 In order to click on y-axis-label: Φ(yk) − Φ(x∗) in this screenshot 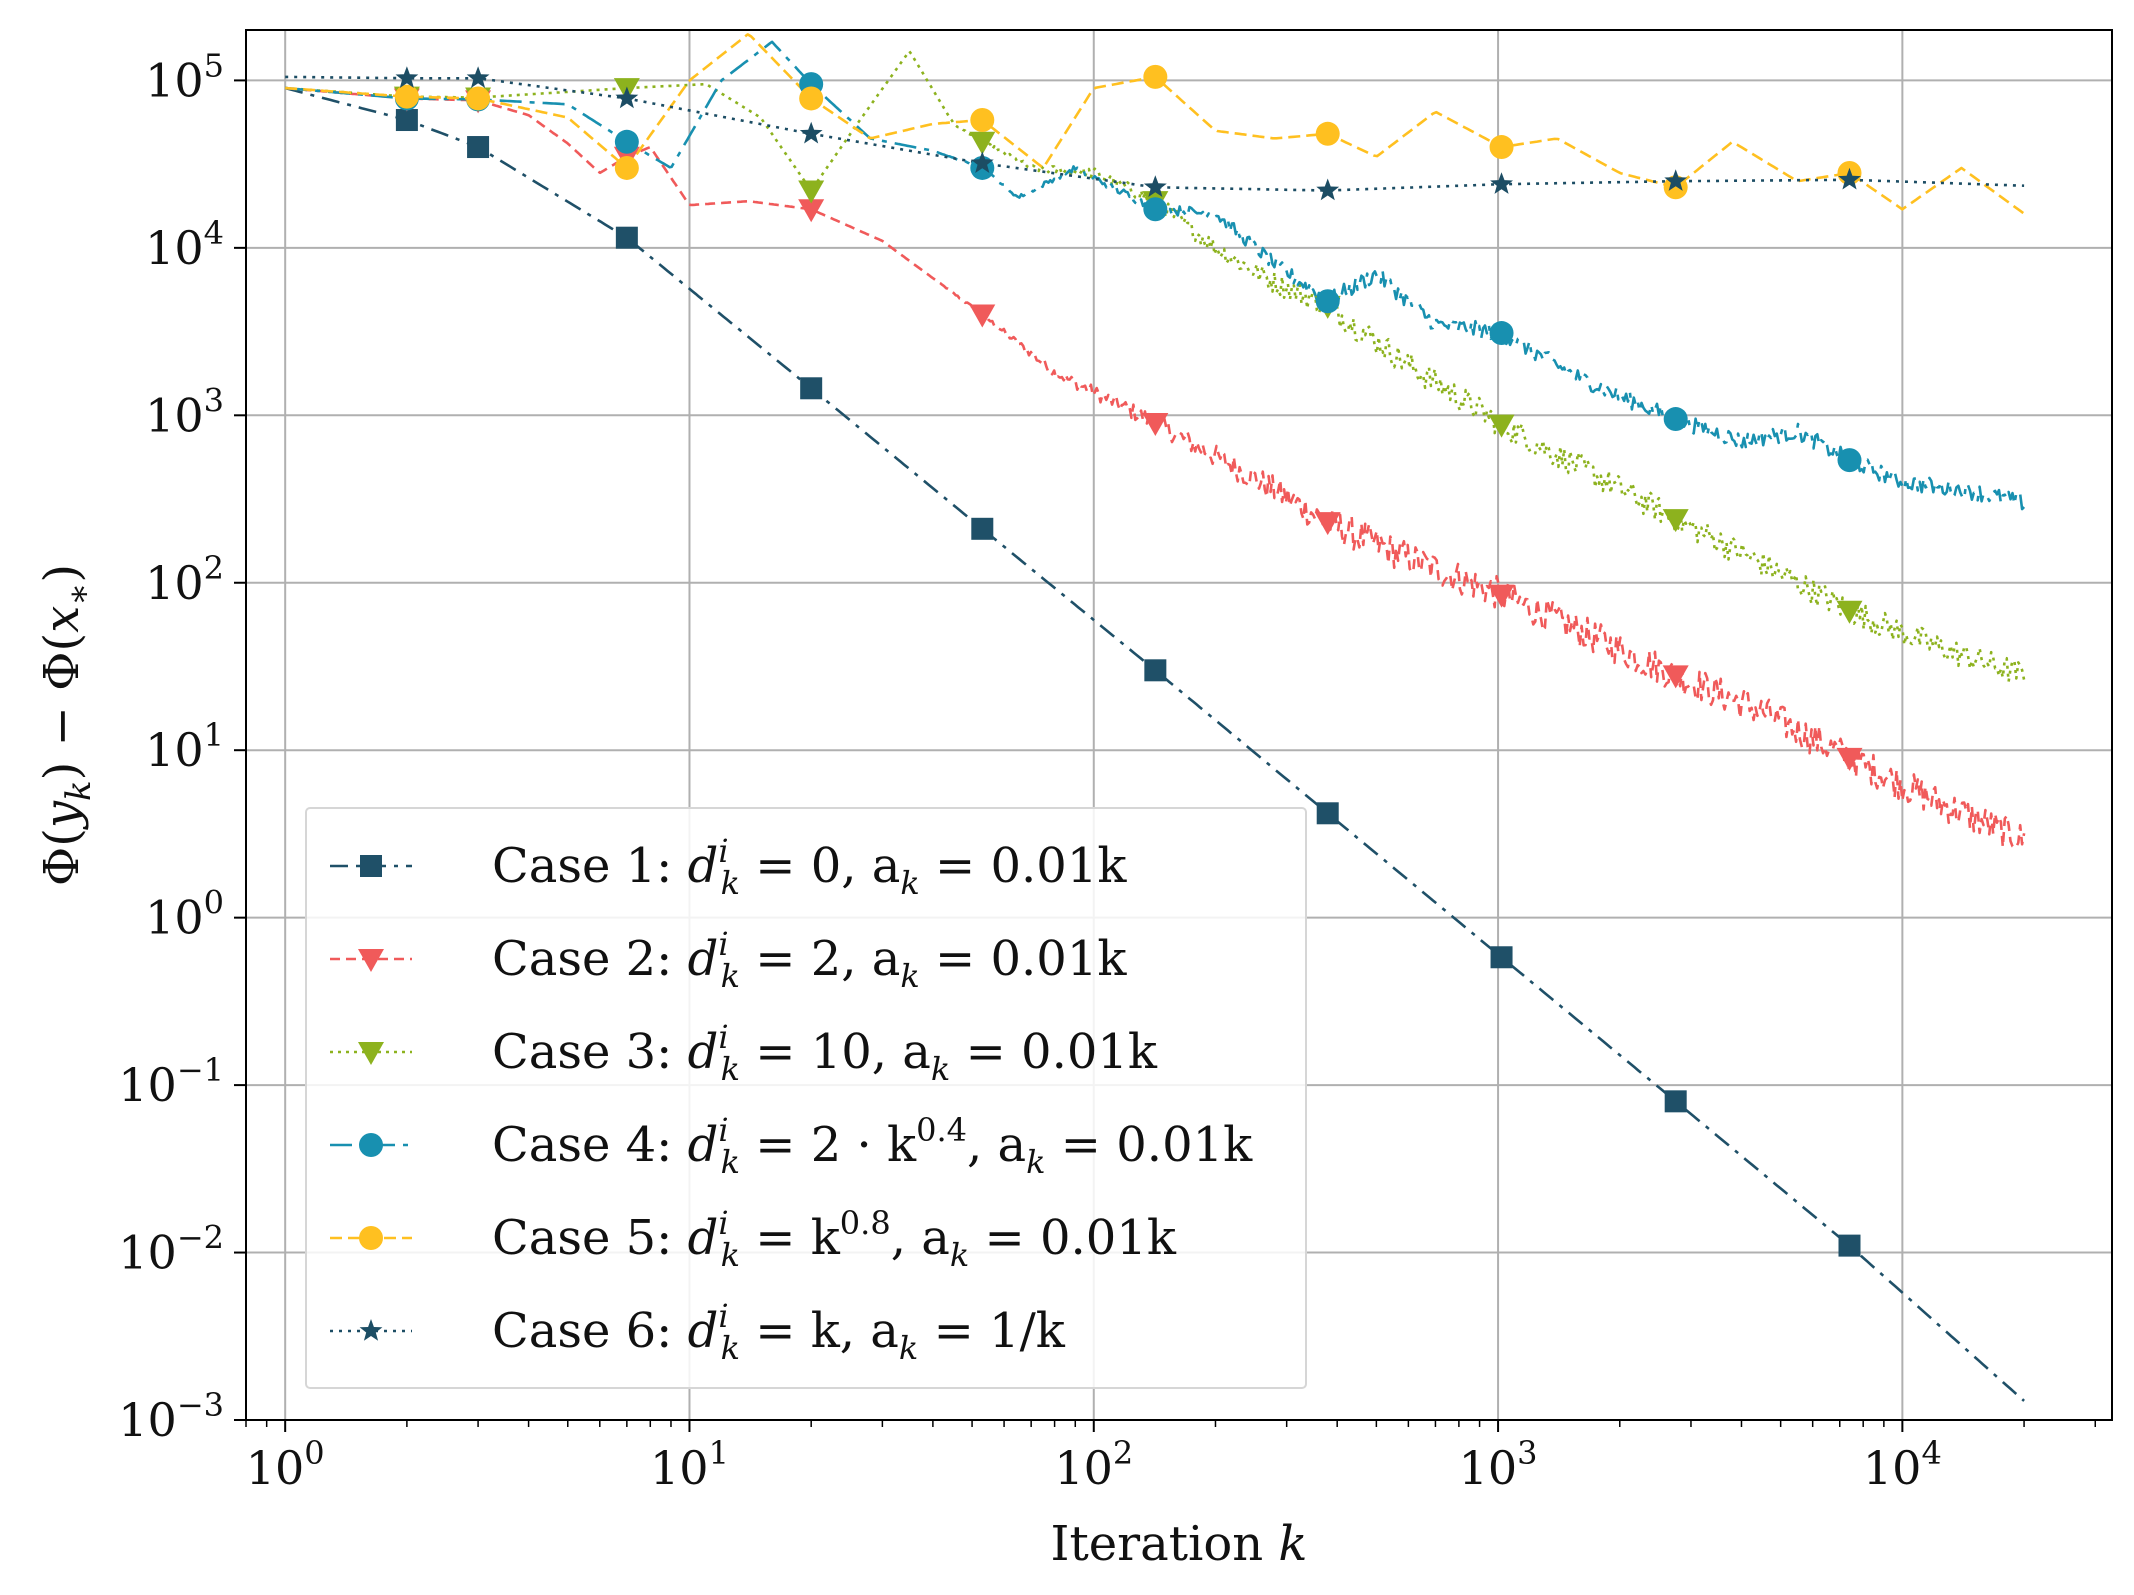, I will do `click(66, 725)`.